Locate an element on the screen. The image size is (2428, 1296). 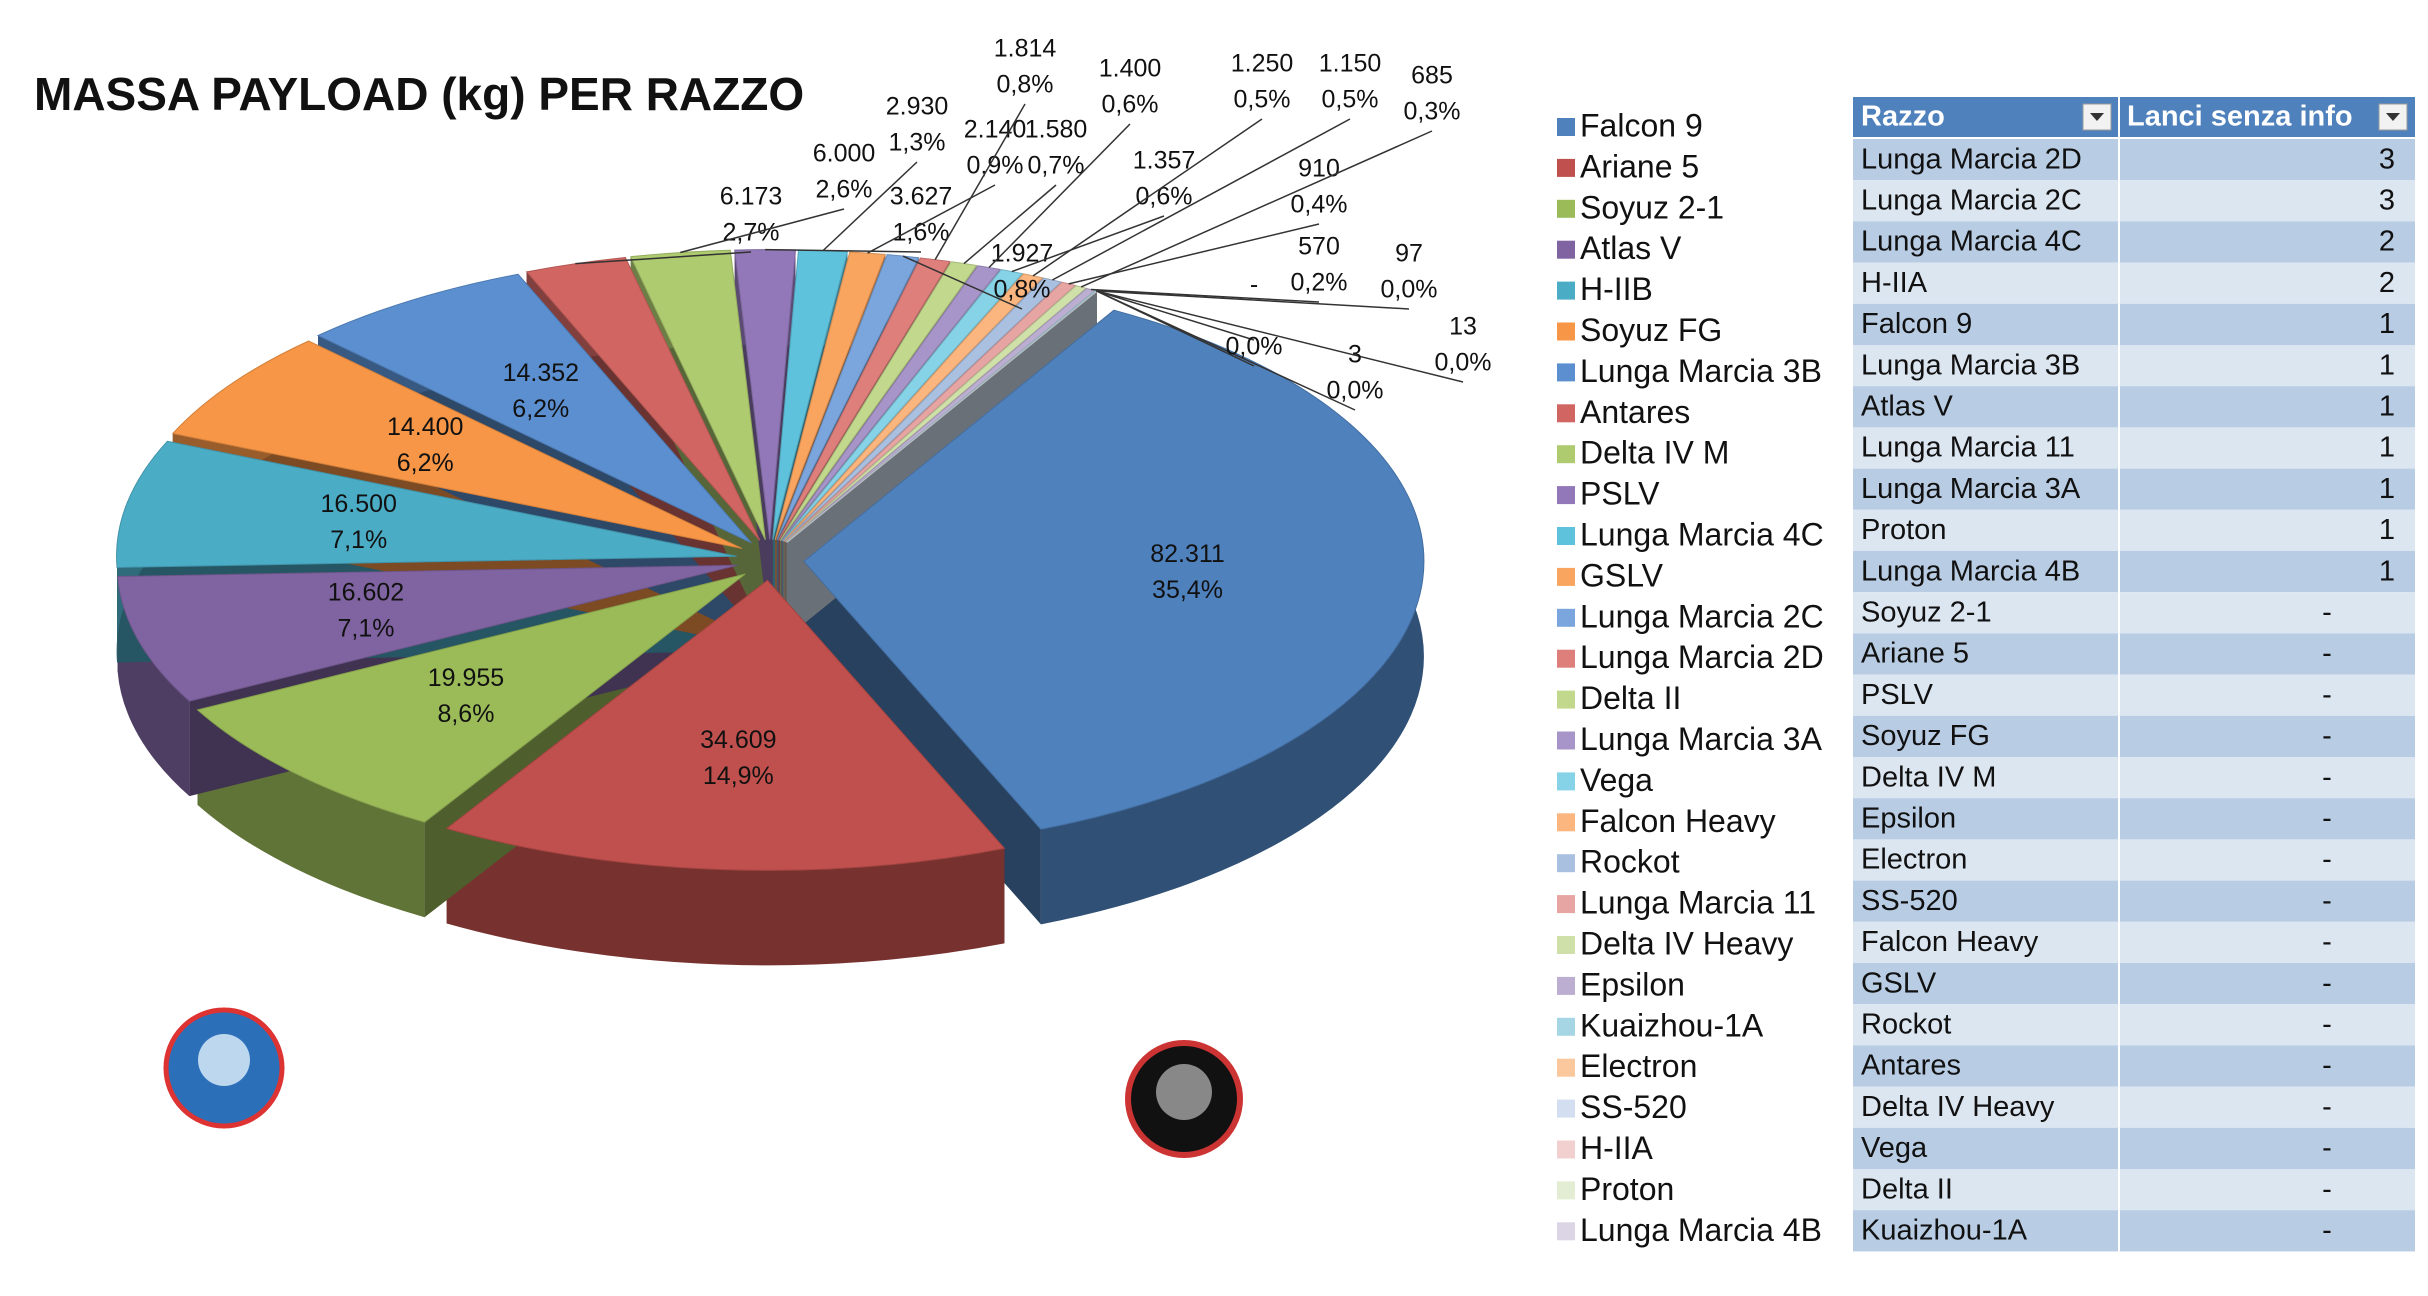
table-cell: Delta IV Heavy is located at coordinates (1958, 1107).